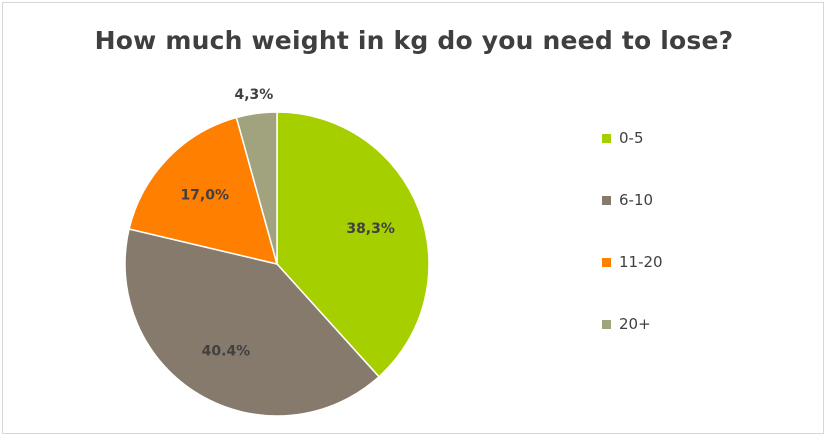 Image resolution: width=828 pixels, height=438 pixels. I want to click on legend-item-20-plus: 20+, so click(632, 324).